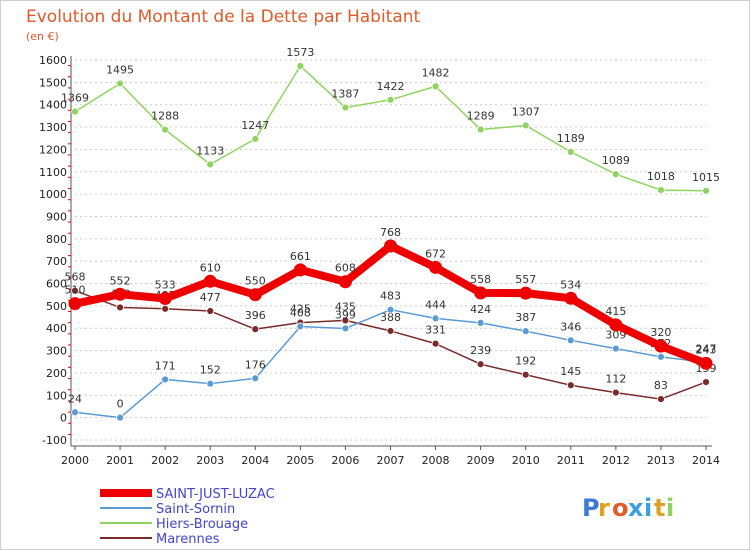 The image size is (750, 550). I want to click on y-tick-label: 1200, so click(53, 149).